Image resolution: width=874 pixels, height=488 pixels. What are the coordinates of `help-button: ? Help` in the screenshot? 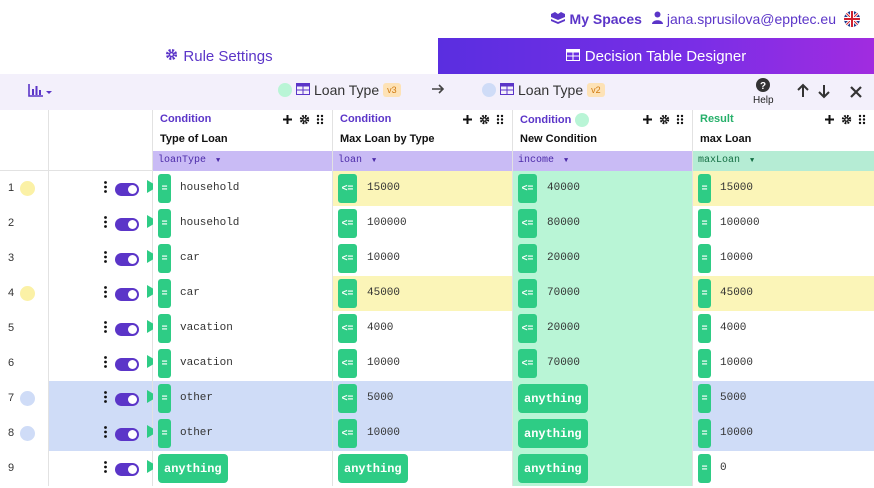 It's located at (763, 92).